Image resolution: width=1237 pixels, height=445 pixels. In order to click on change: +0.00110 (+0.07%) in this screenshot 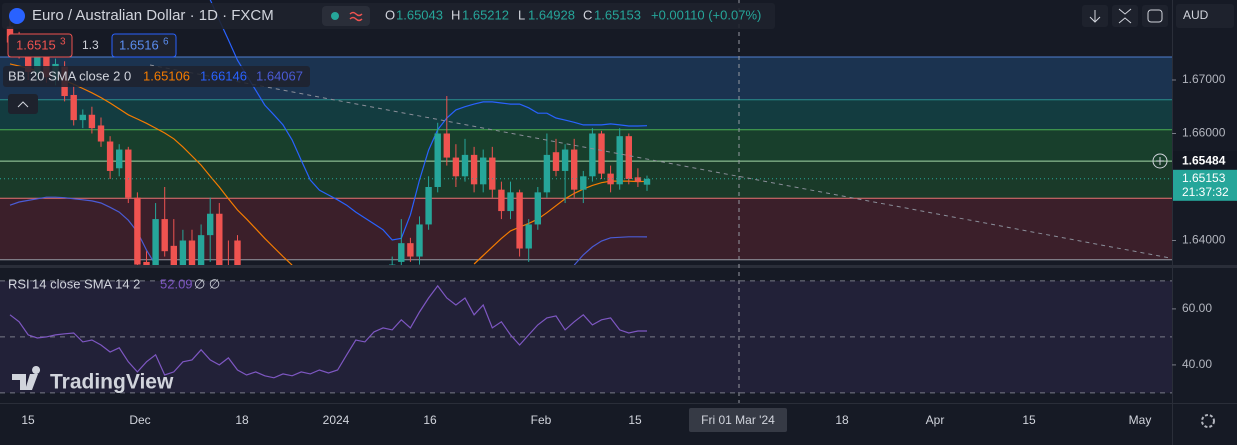, I will do `click(706, 14)`.